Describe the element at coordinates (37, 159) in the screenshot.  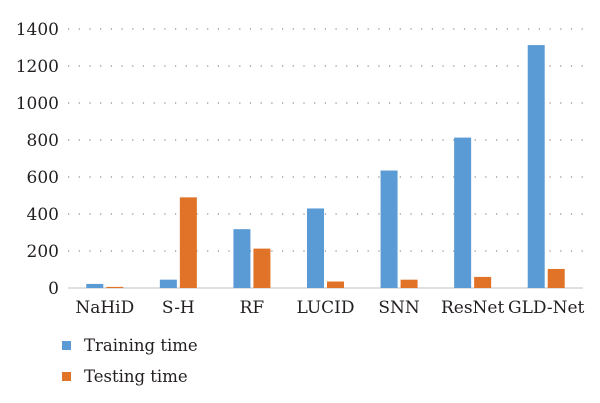
I see `y-axis: 0 200 400 600 800 1000 1200 1400` at that location.